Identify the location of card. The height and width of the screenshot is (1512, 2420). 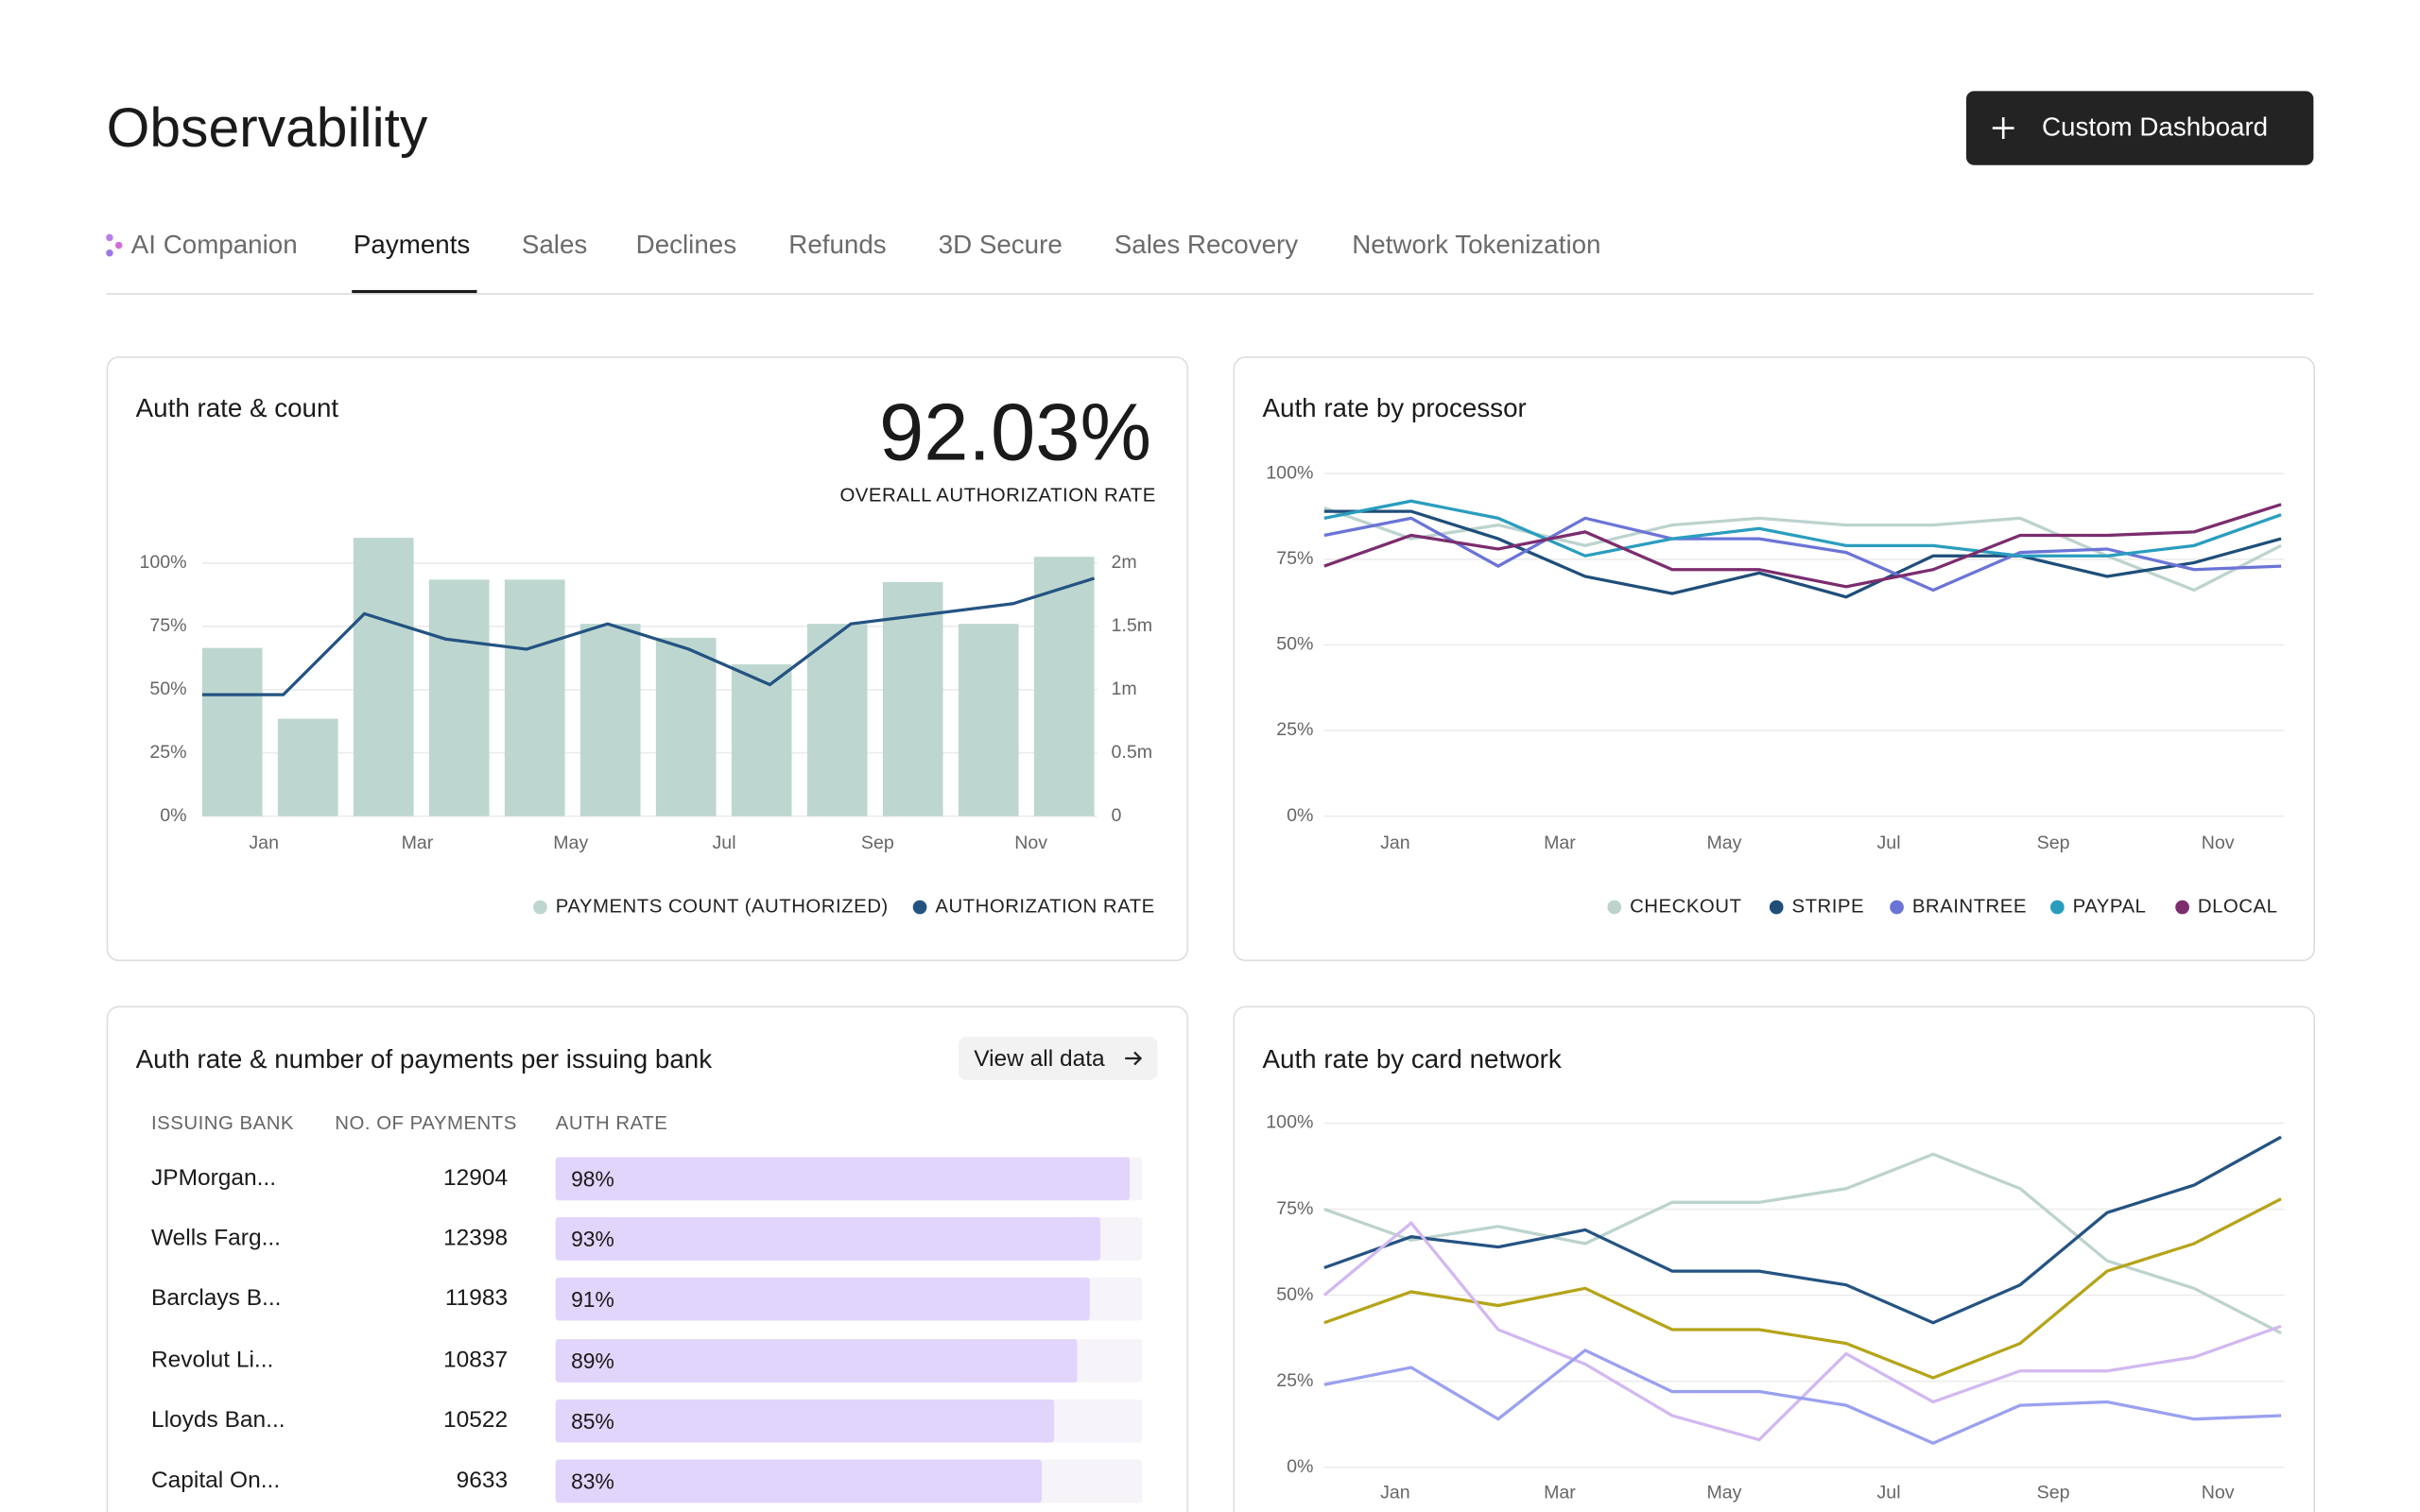
(1774, 1258).